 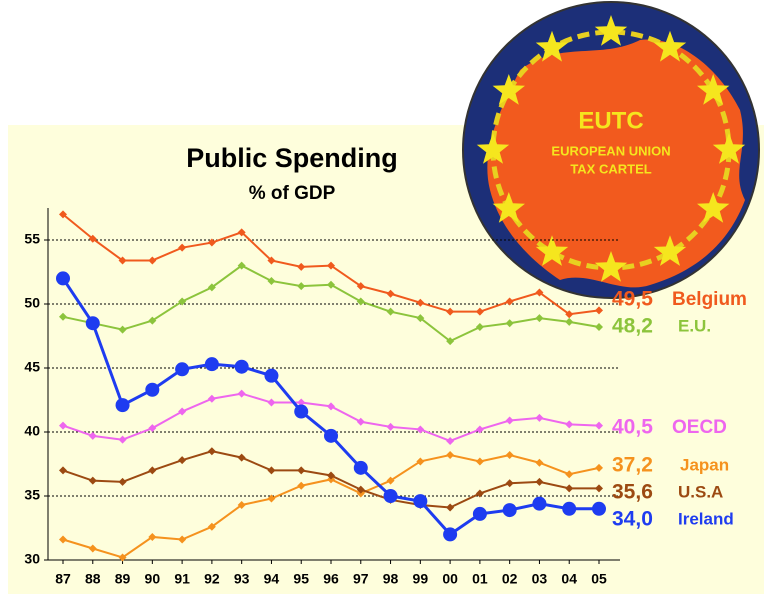 I want to click on y-tick-label: 50, so click(x=32, y=303).